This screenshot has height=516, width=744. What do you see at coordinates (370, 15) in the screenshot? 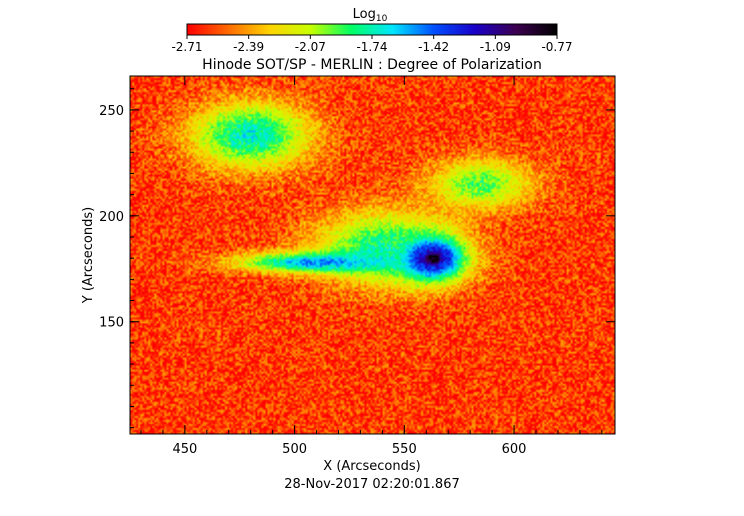
I see `colorbar-label: Log10` at bounding box center [370, 15].